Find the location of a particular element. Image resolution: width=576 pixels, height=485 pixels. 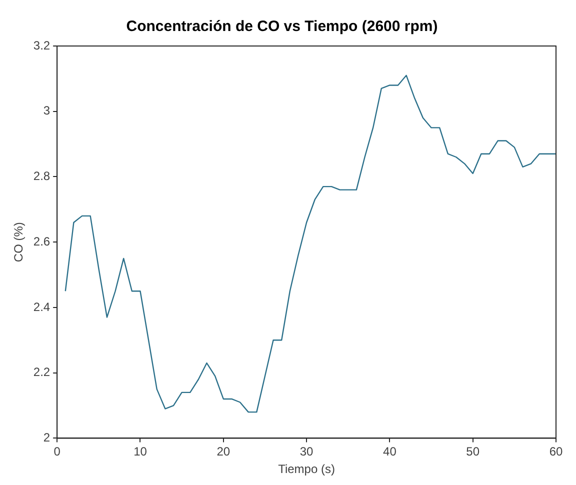

y-tick-label: 3 is located at coordinates (46, 111).